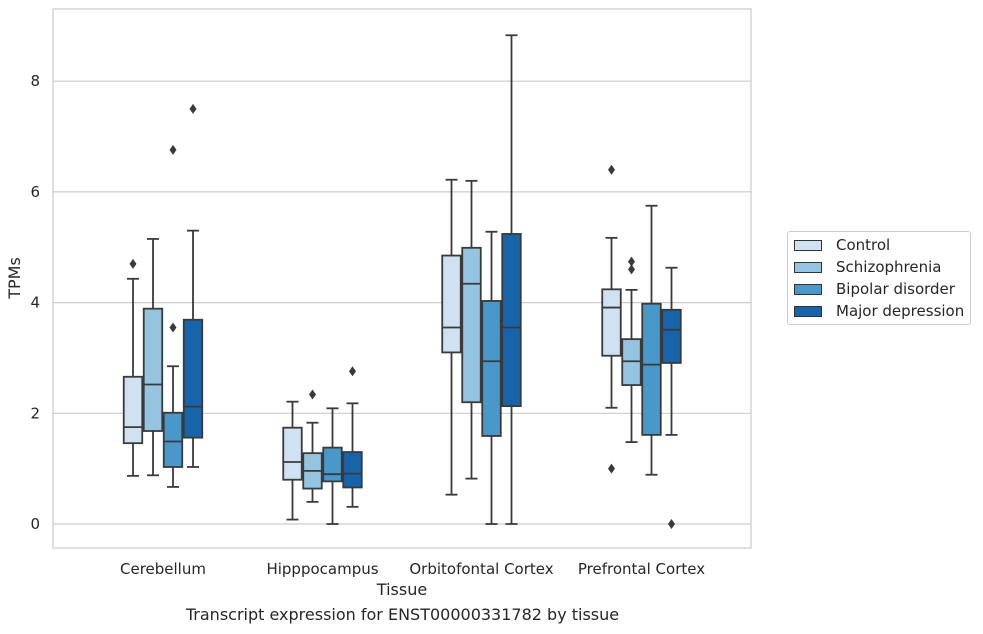 The width and height of the screenshot is (983, 634). I want to click on x-tick-label-hipppocampus: Hipppocampus, so click(322, 569).